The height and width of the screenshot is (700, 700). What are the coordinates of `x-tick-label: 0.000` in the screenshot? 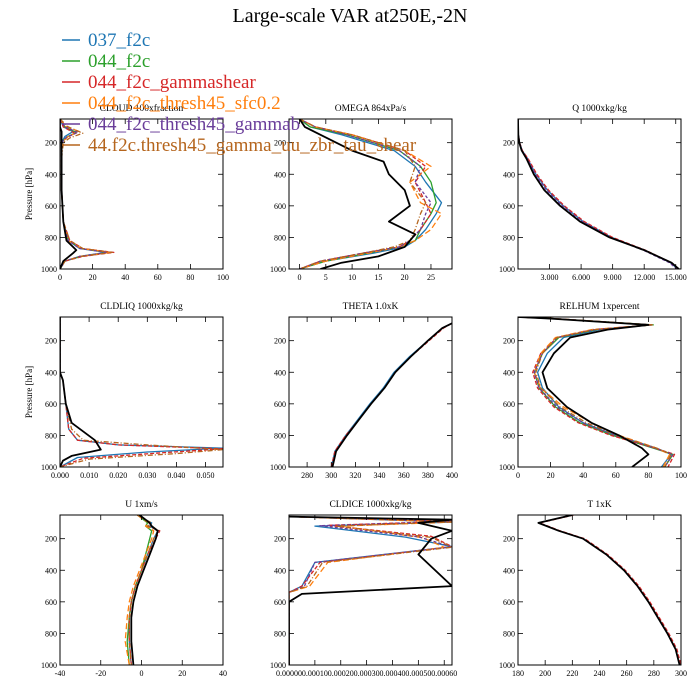 It's located at (60, 475).